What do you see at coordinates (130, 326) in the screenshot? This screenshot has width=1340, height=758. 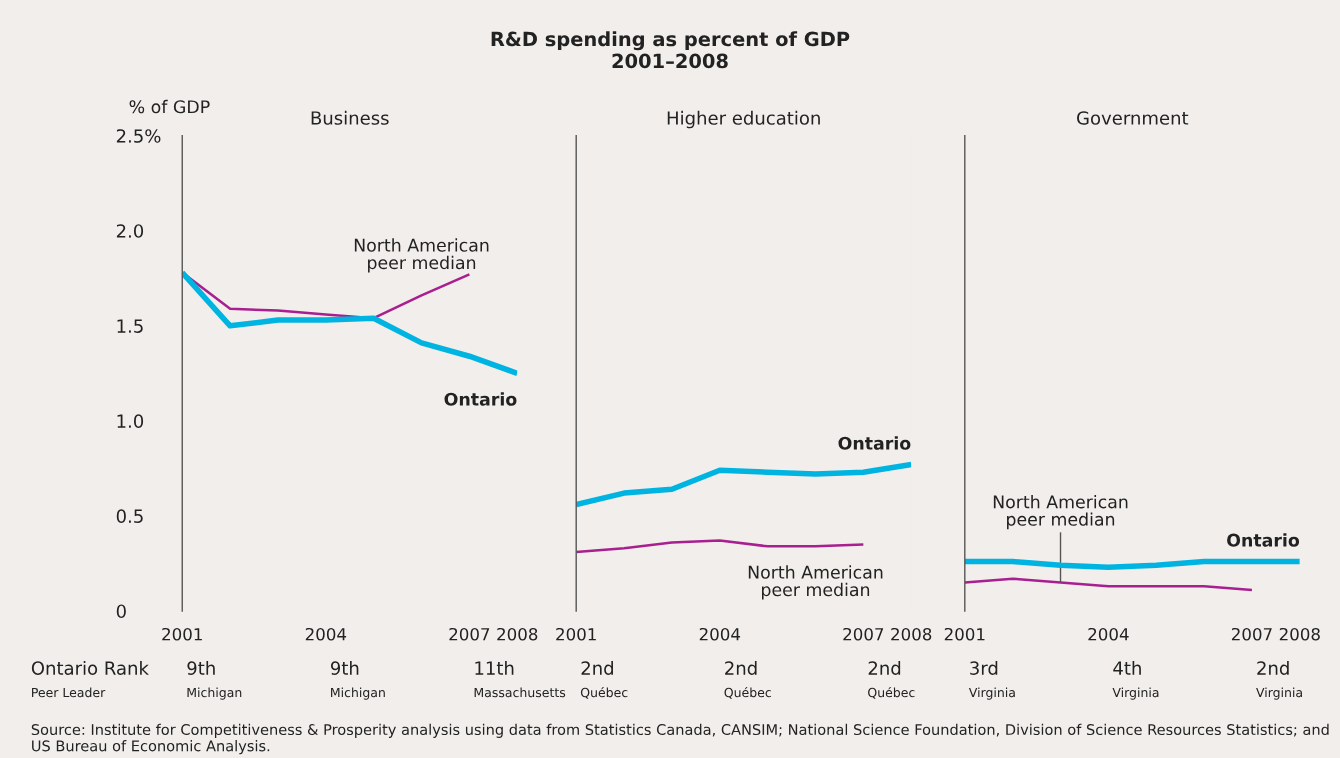 I see `y-tick-label: 1.5` at bounding box center [130, 326].